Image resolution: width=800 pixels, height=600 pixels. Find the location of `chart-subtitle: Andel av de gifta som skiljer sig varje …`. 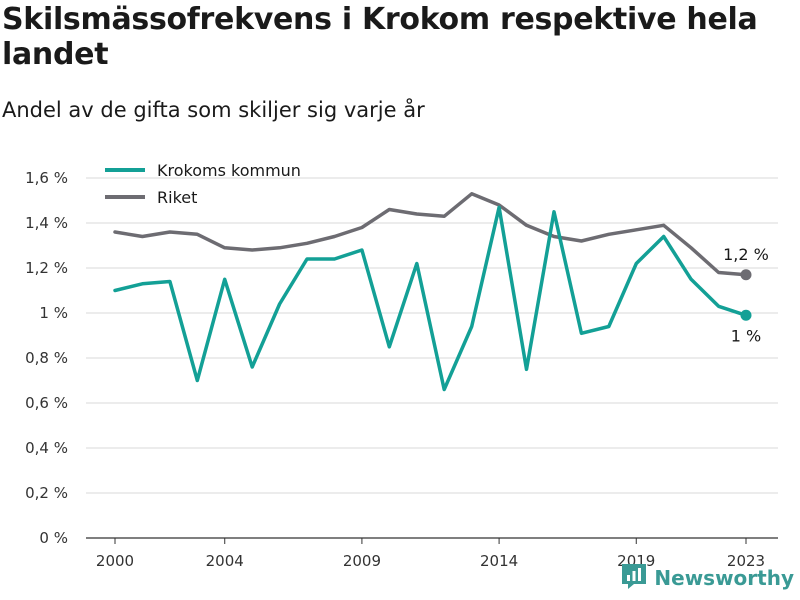

chart-subtitle: Andel av de gifta som skiljer sig varje … is located at coordinates (213, 110).